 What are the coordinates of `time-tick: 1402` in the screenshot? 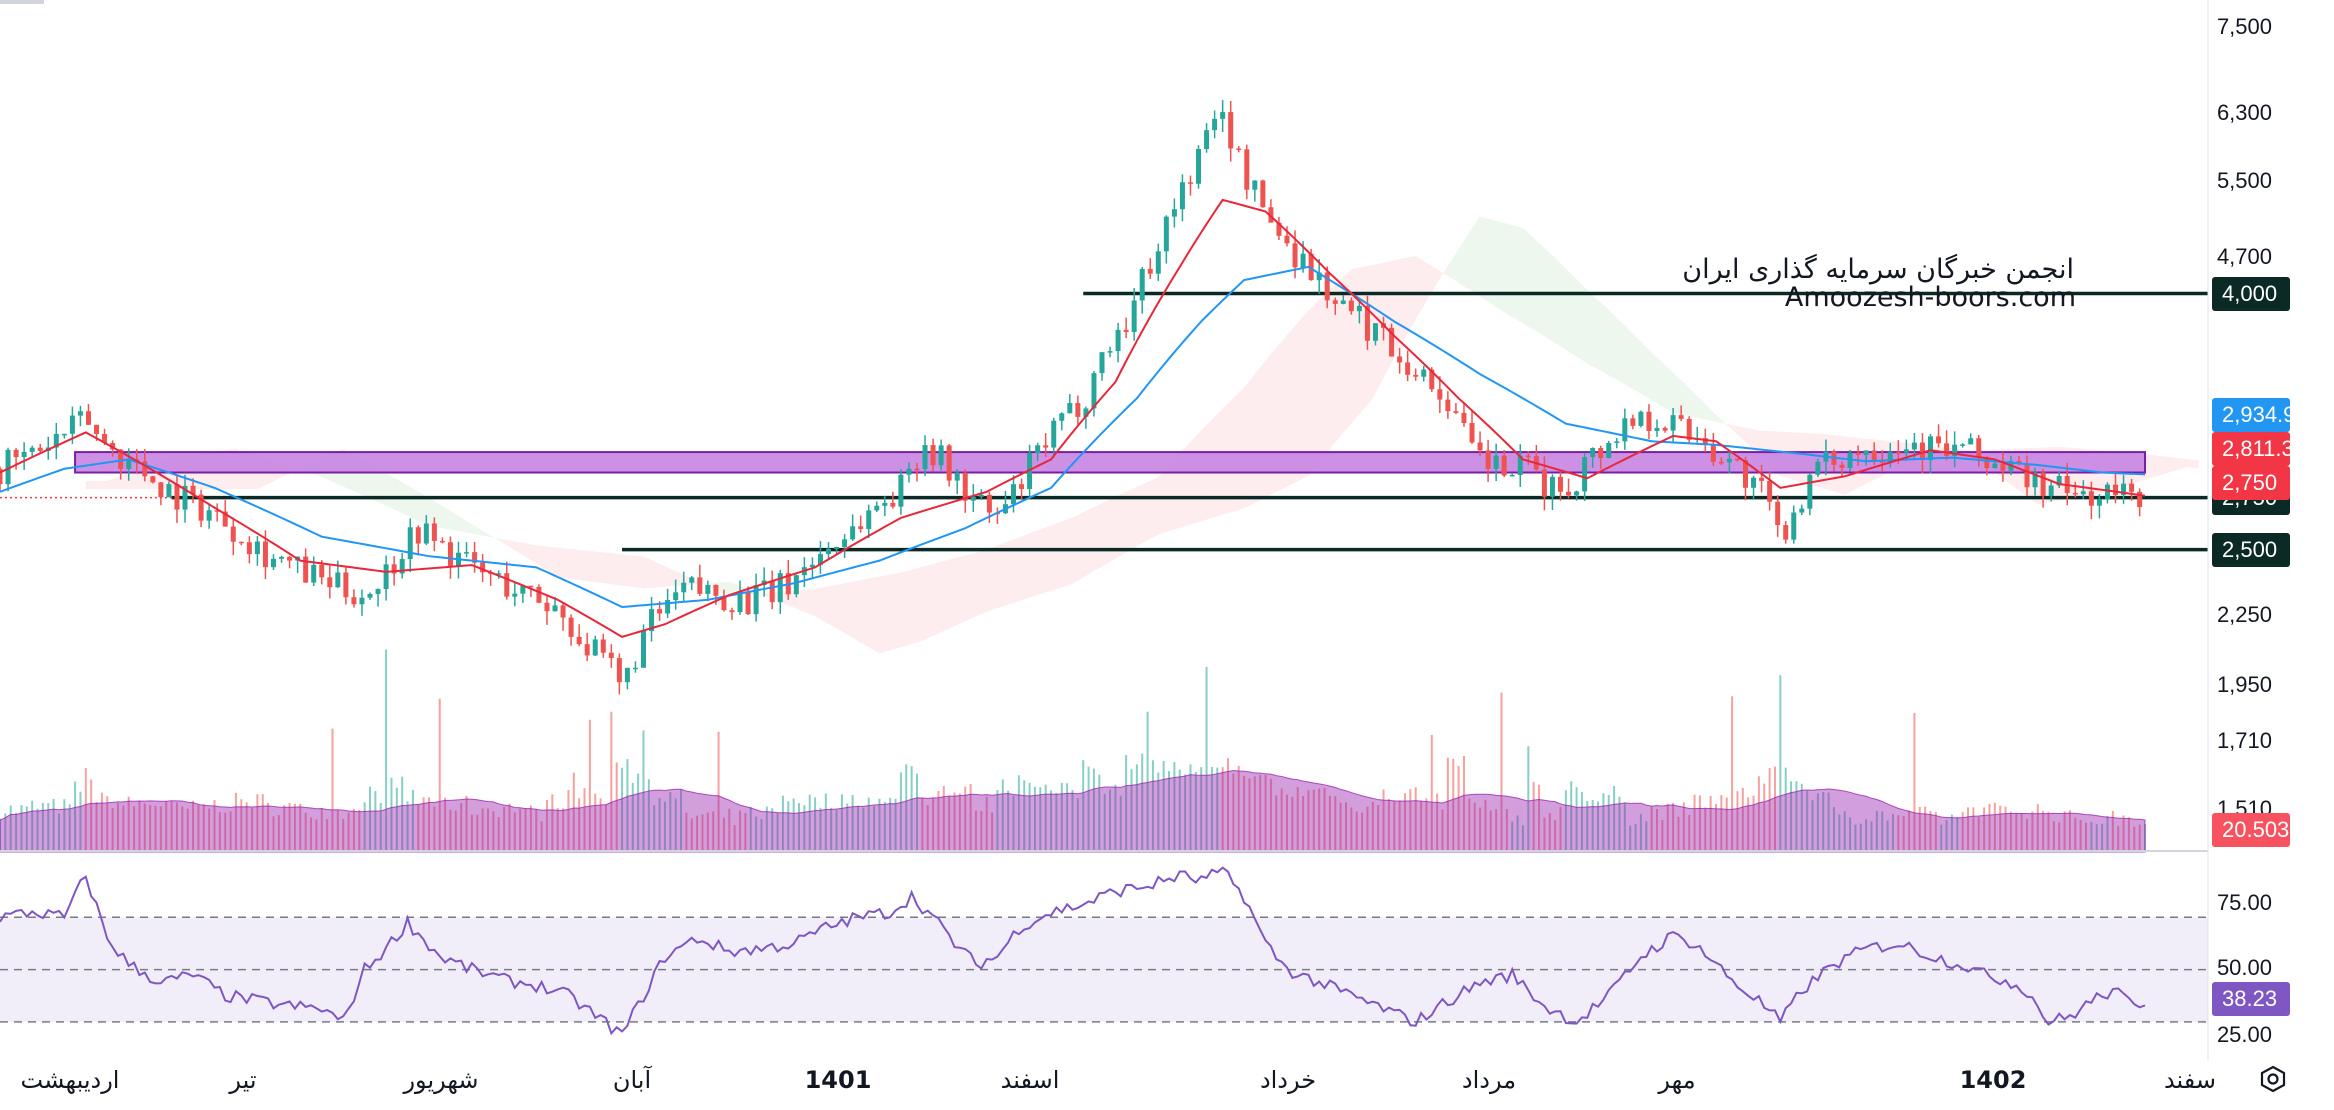 It's located at (1993, 1080).